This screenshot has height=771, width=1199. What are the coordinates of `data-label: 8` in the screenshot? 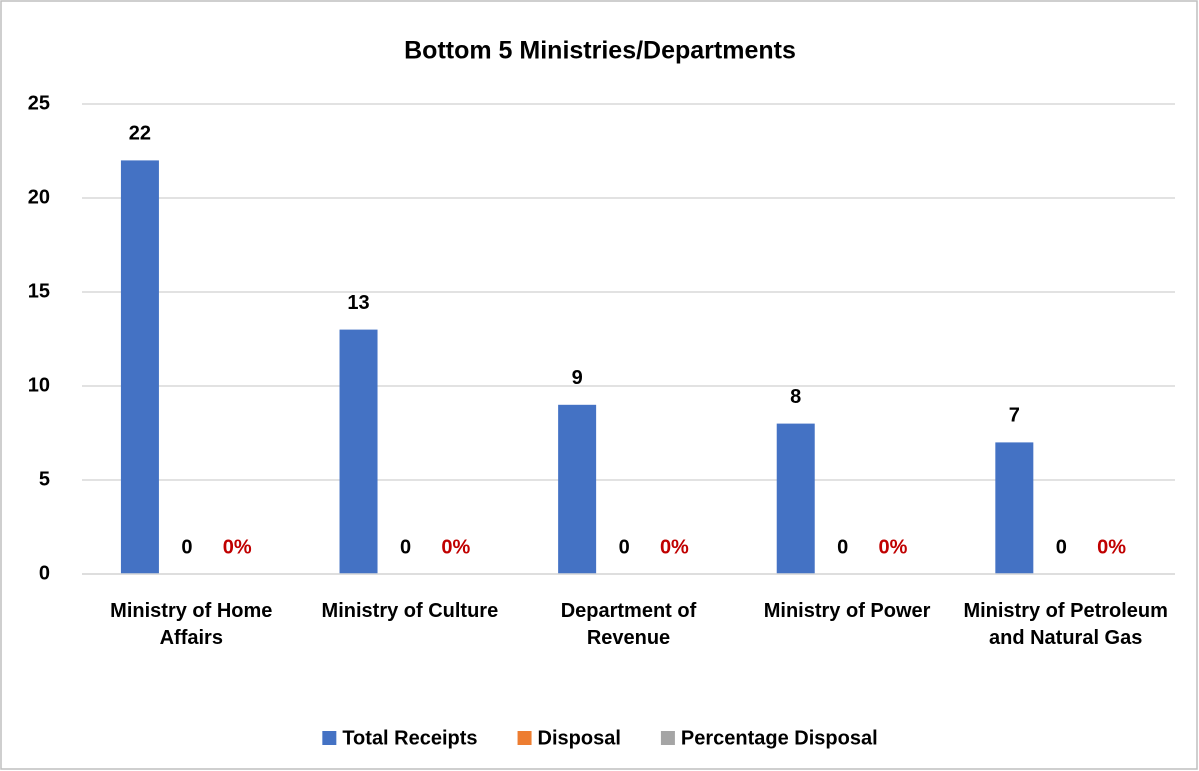 It's located at (795, 397).